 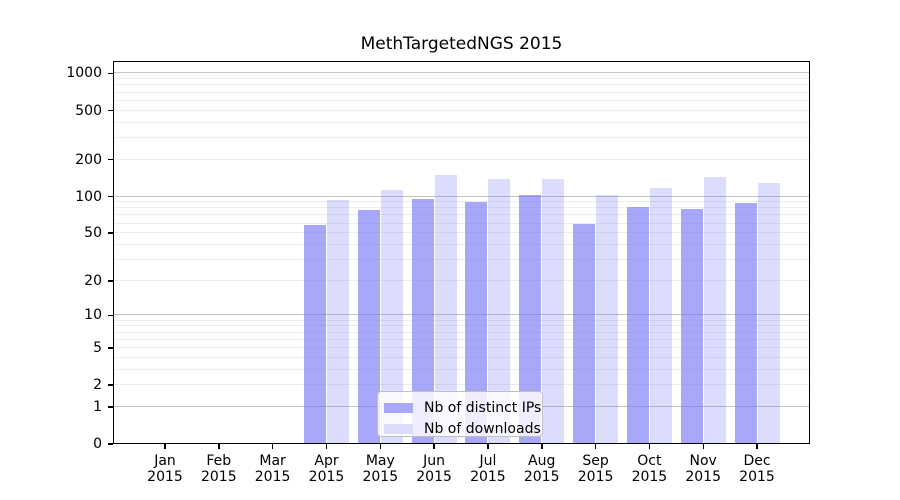 I want to click on legend-item-downloads: Nb of downloads, so click(x=462, y=428).